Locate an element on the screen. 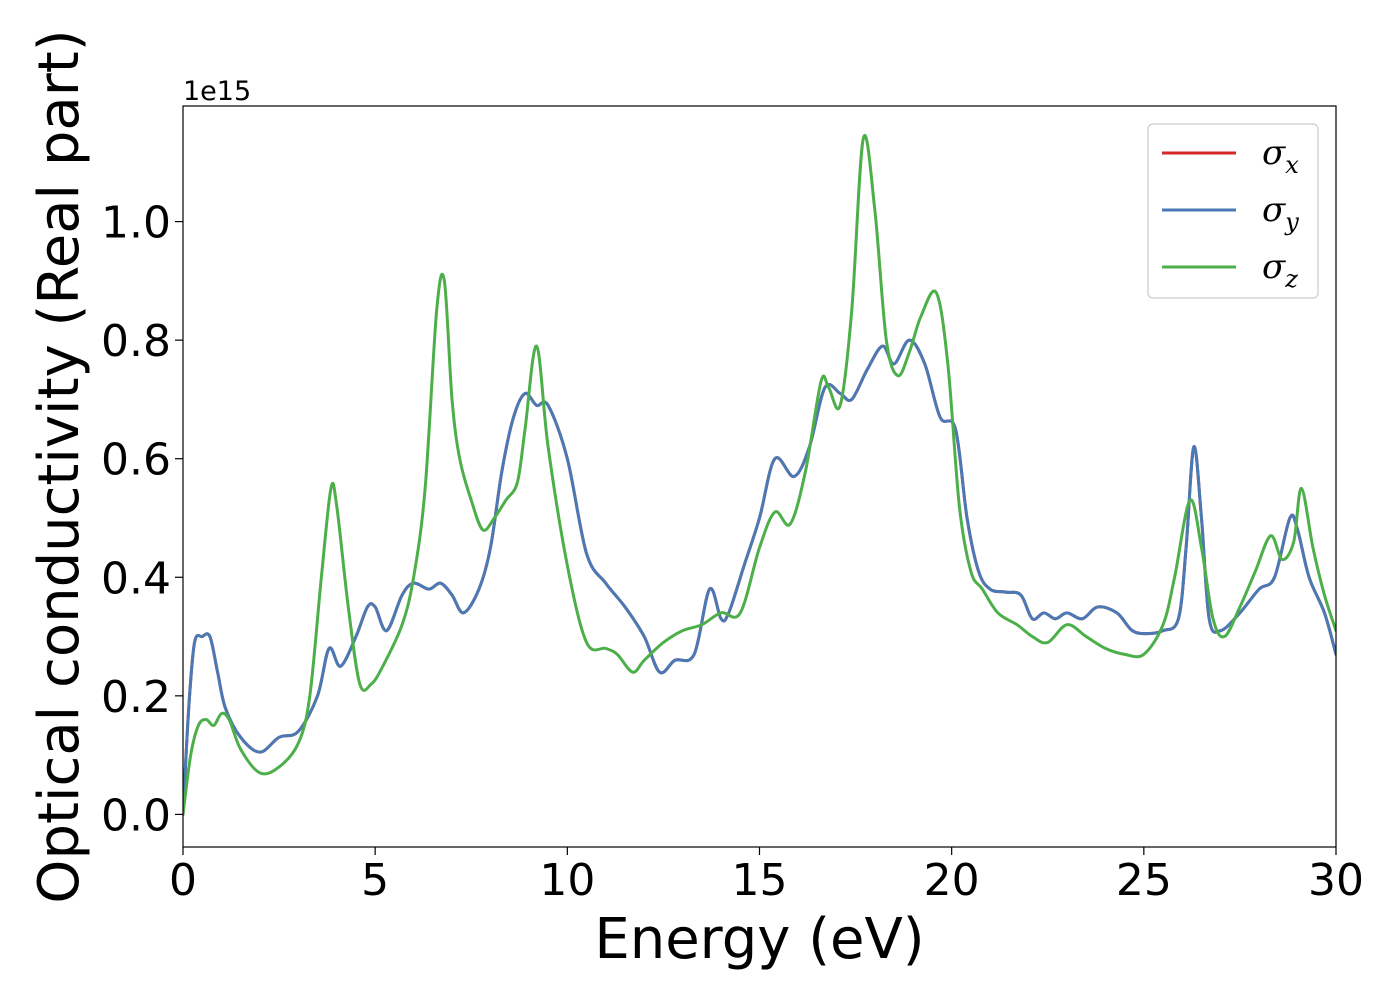 This screenshot has width=1400, height=1000. legend-subscript: x is located at coordinates (1292, 165).